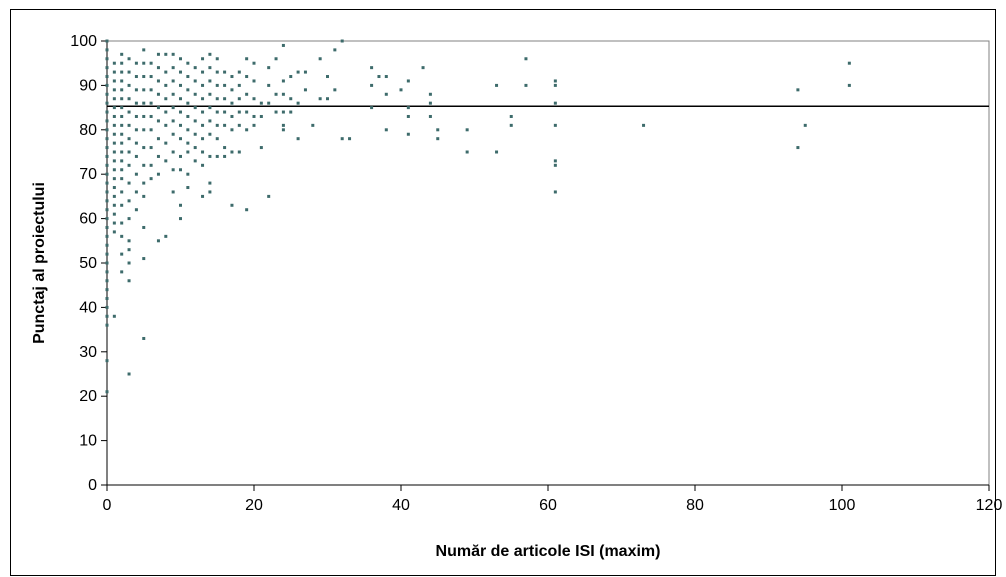 This screenshot has height=577, width=1006. I want to click on x-axis-title: Număr de articole ISI (maxim), so click(548, 551).